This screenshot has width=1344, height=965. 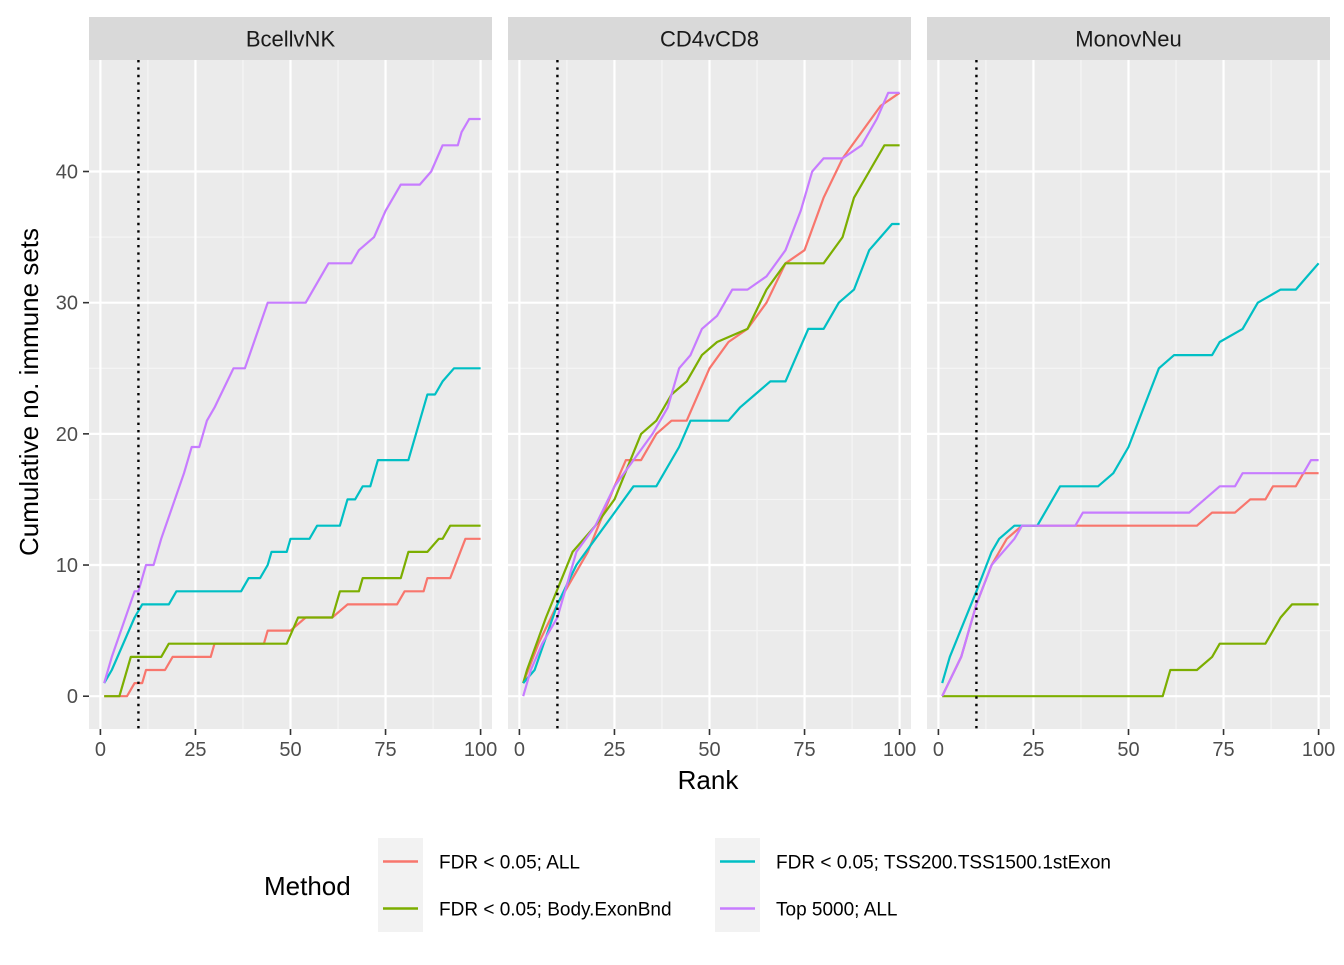 What do you see at coordinates (837, 910) in the screenshot?
I see `legend-entry-label: Top 5000; ALL` at bounding box center [837, 910].